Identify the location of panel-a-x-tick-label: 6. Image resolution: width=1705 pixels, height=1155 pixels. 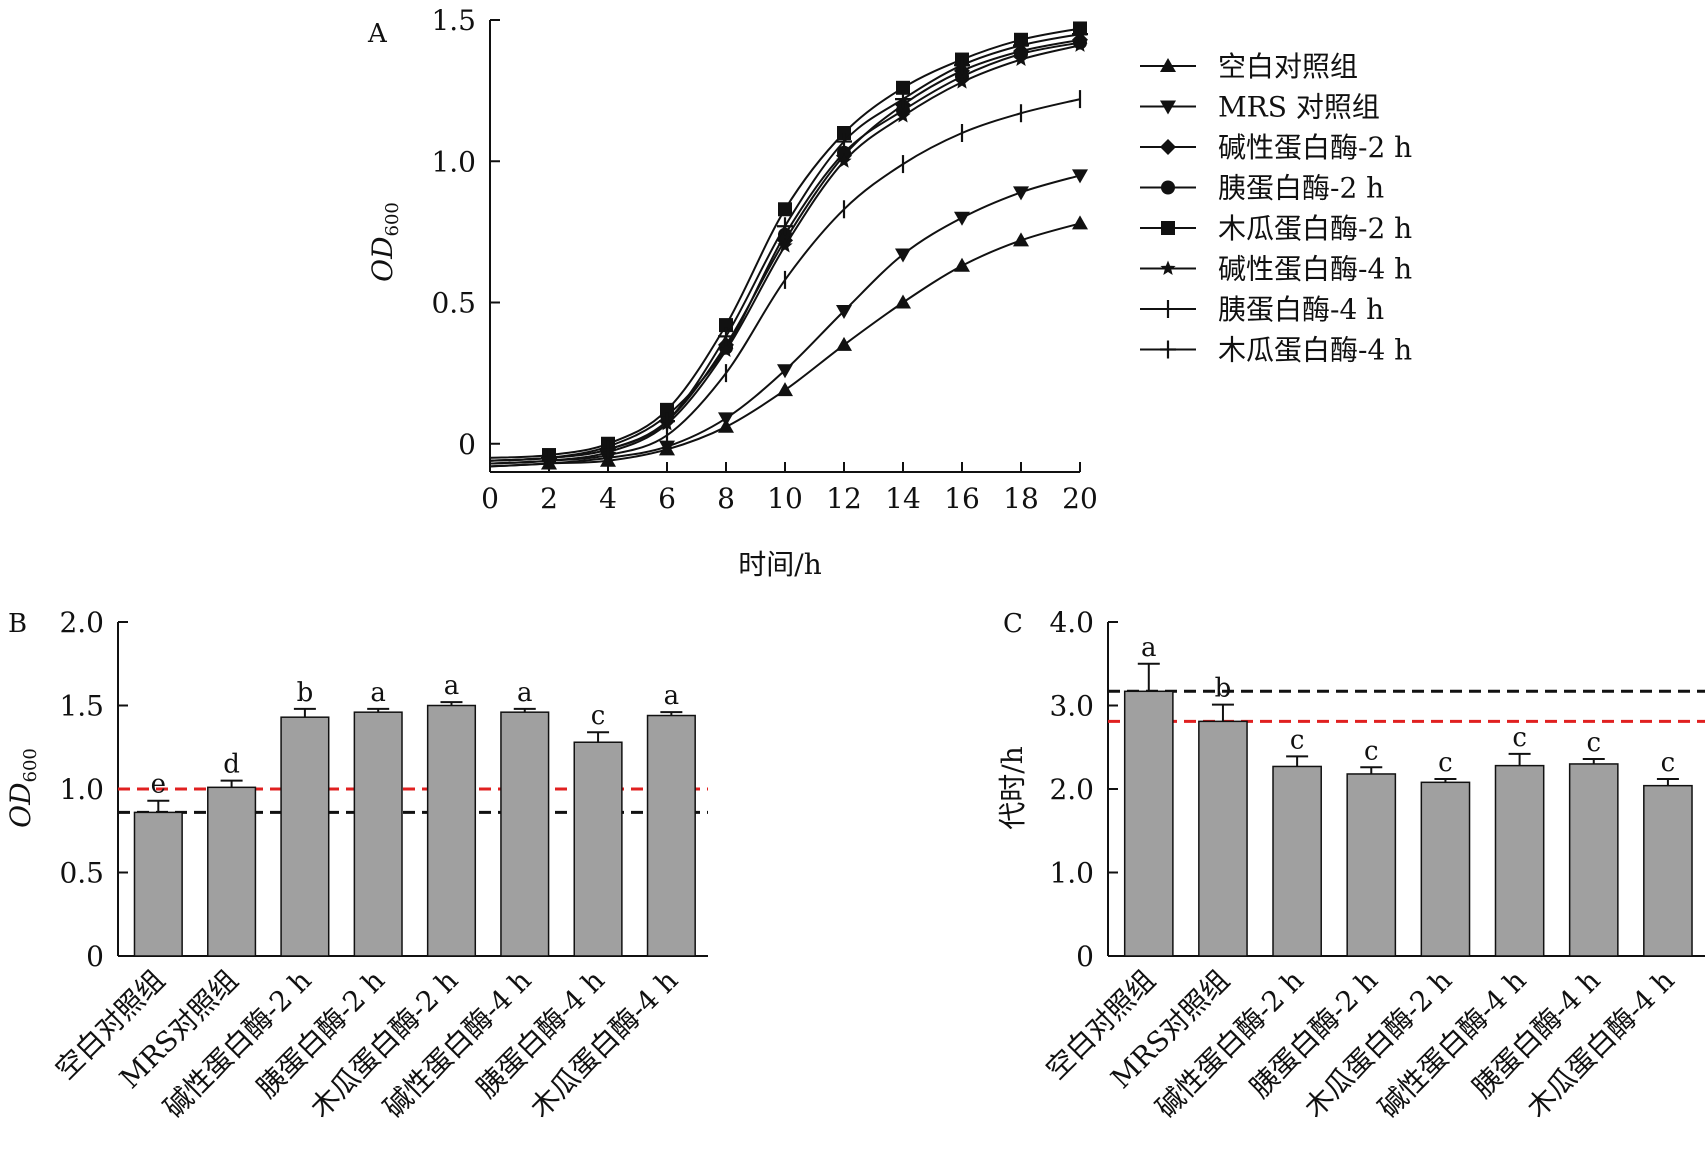
(667, 498).